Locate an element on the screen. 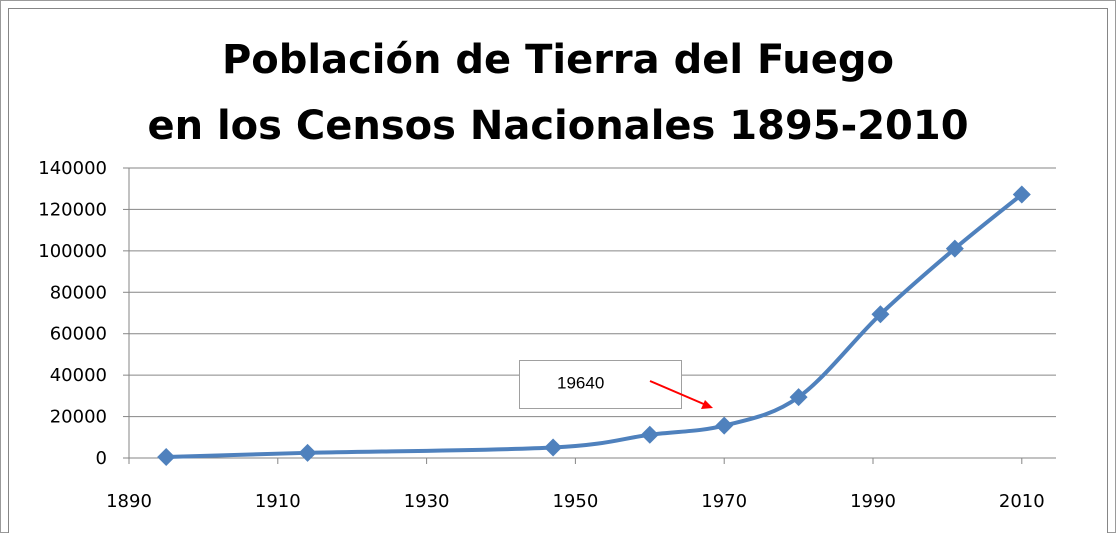 This screenshot has height=533, width=1116. annotation-text: 19640 is located at coordinates (580, 382).